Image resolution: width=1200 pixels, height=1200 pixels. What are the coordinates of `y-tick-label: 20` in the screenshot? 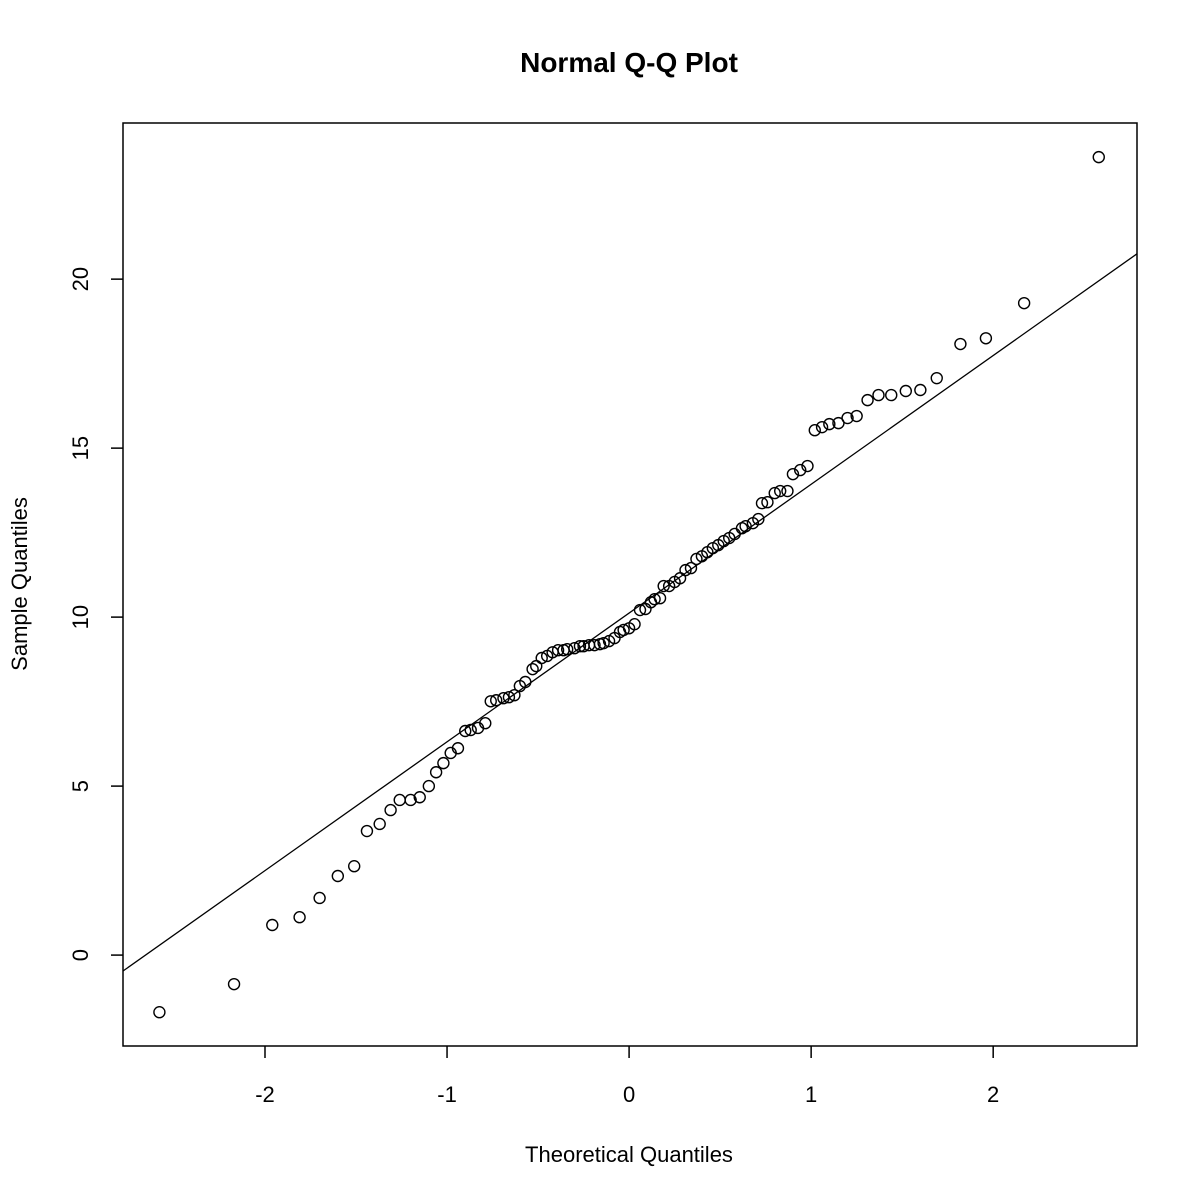 It's located at (80, 279).